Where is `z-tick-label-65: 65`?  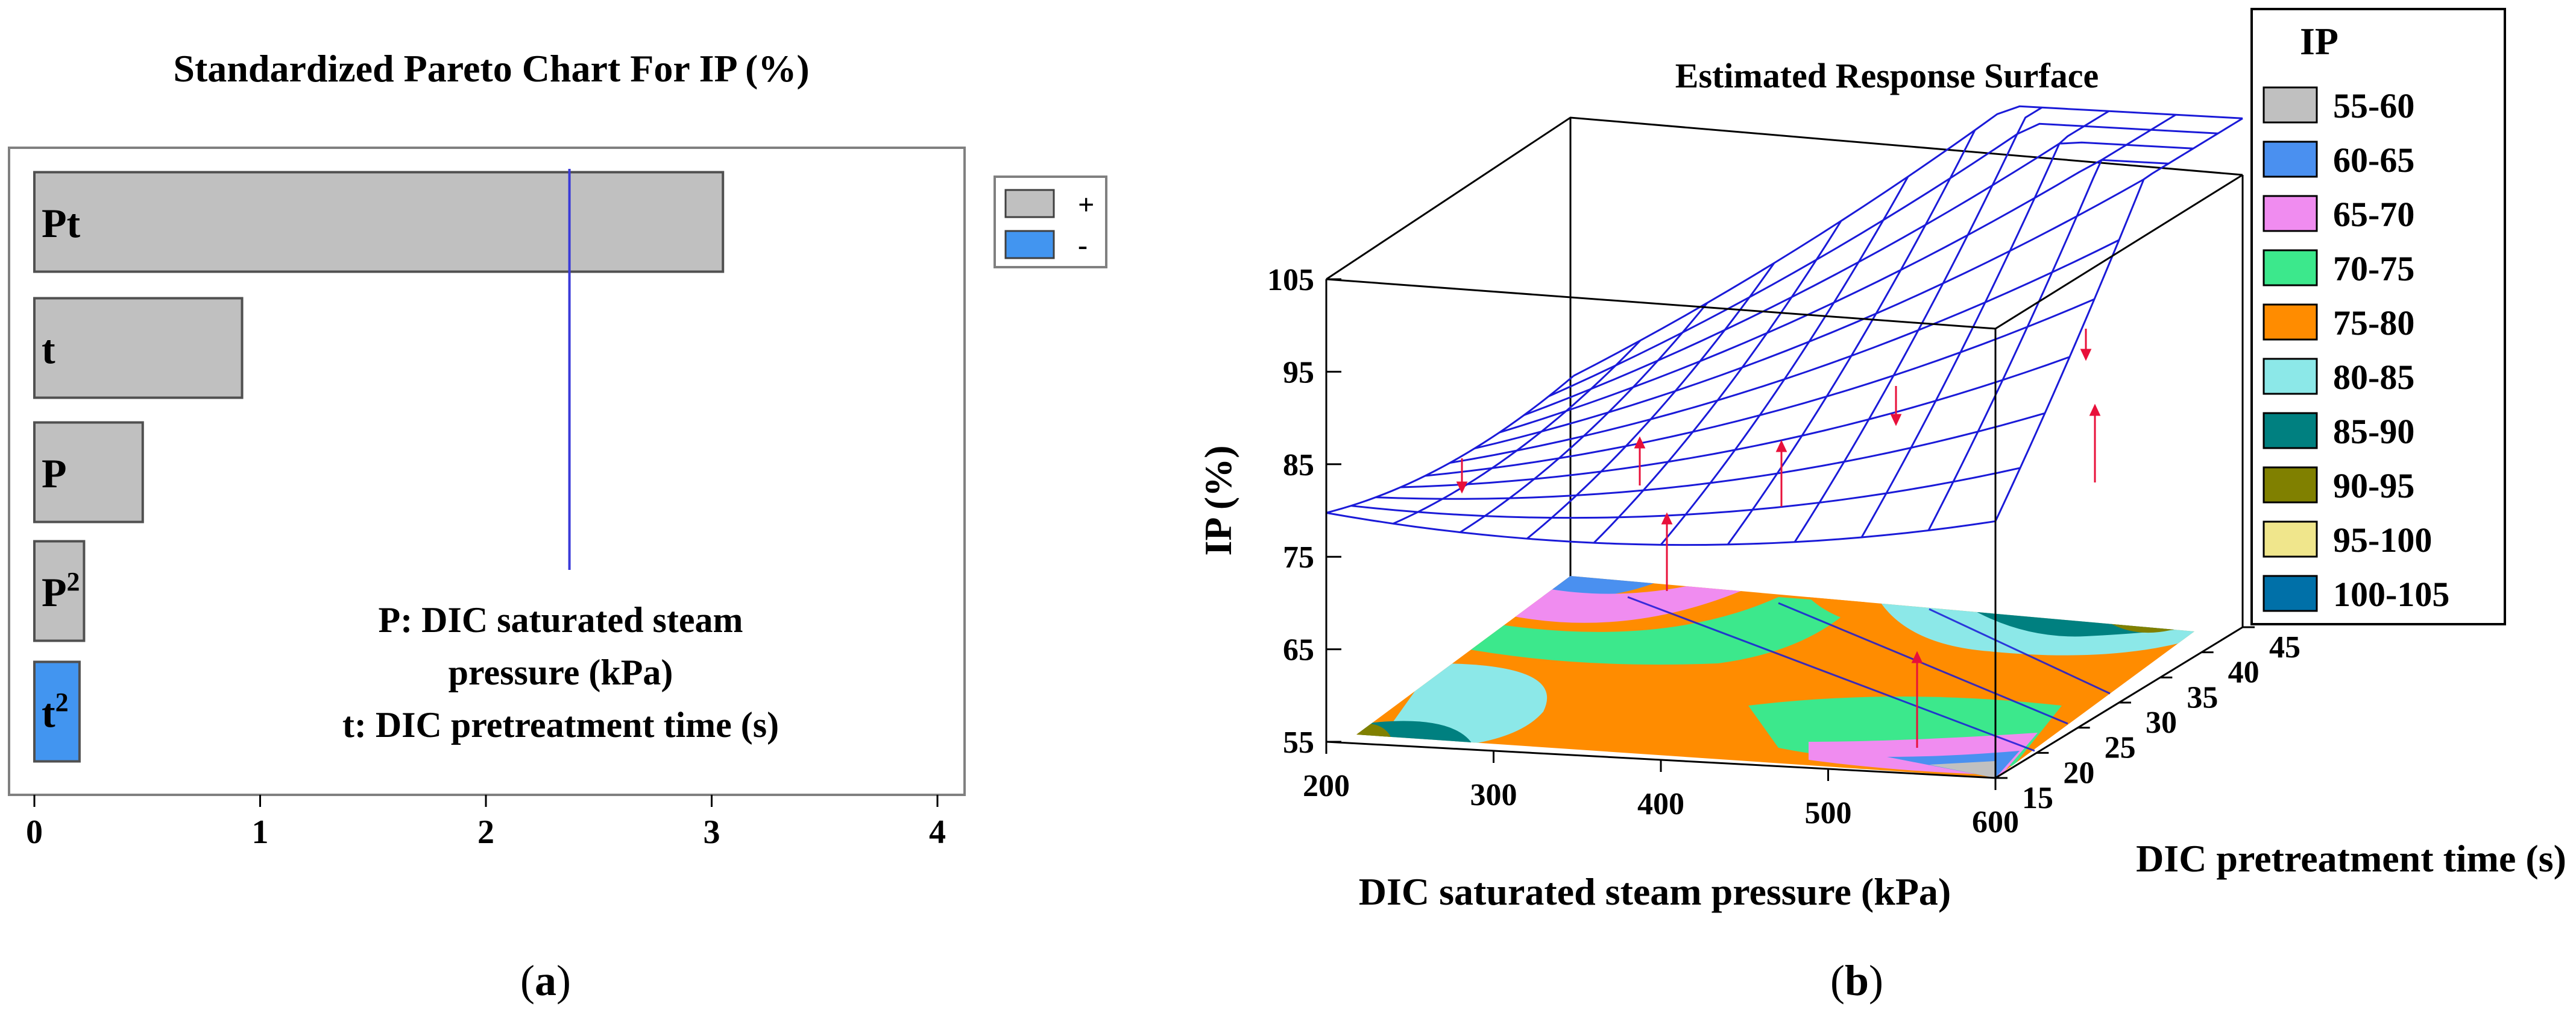 z-tick-label-65: 65 is located at coordinates (1298, 650).